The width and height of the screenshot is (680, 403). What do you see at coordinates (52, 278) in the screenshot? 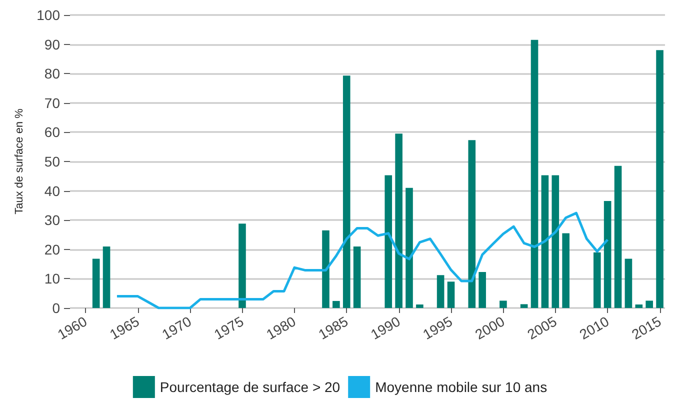
I see `y-tick-label: 10` at bounding box center [52, 278].